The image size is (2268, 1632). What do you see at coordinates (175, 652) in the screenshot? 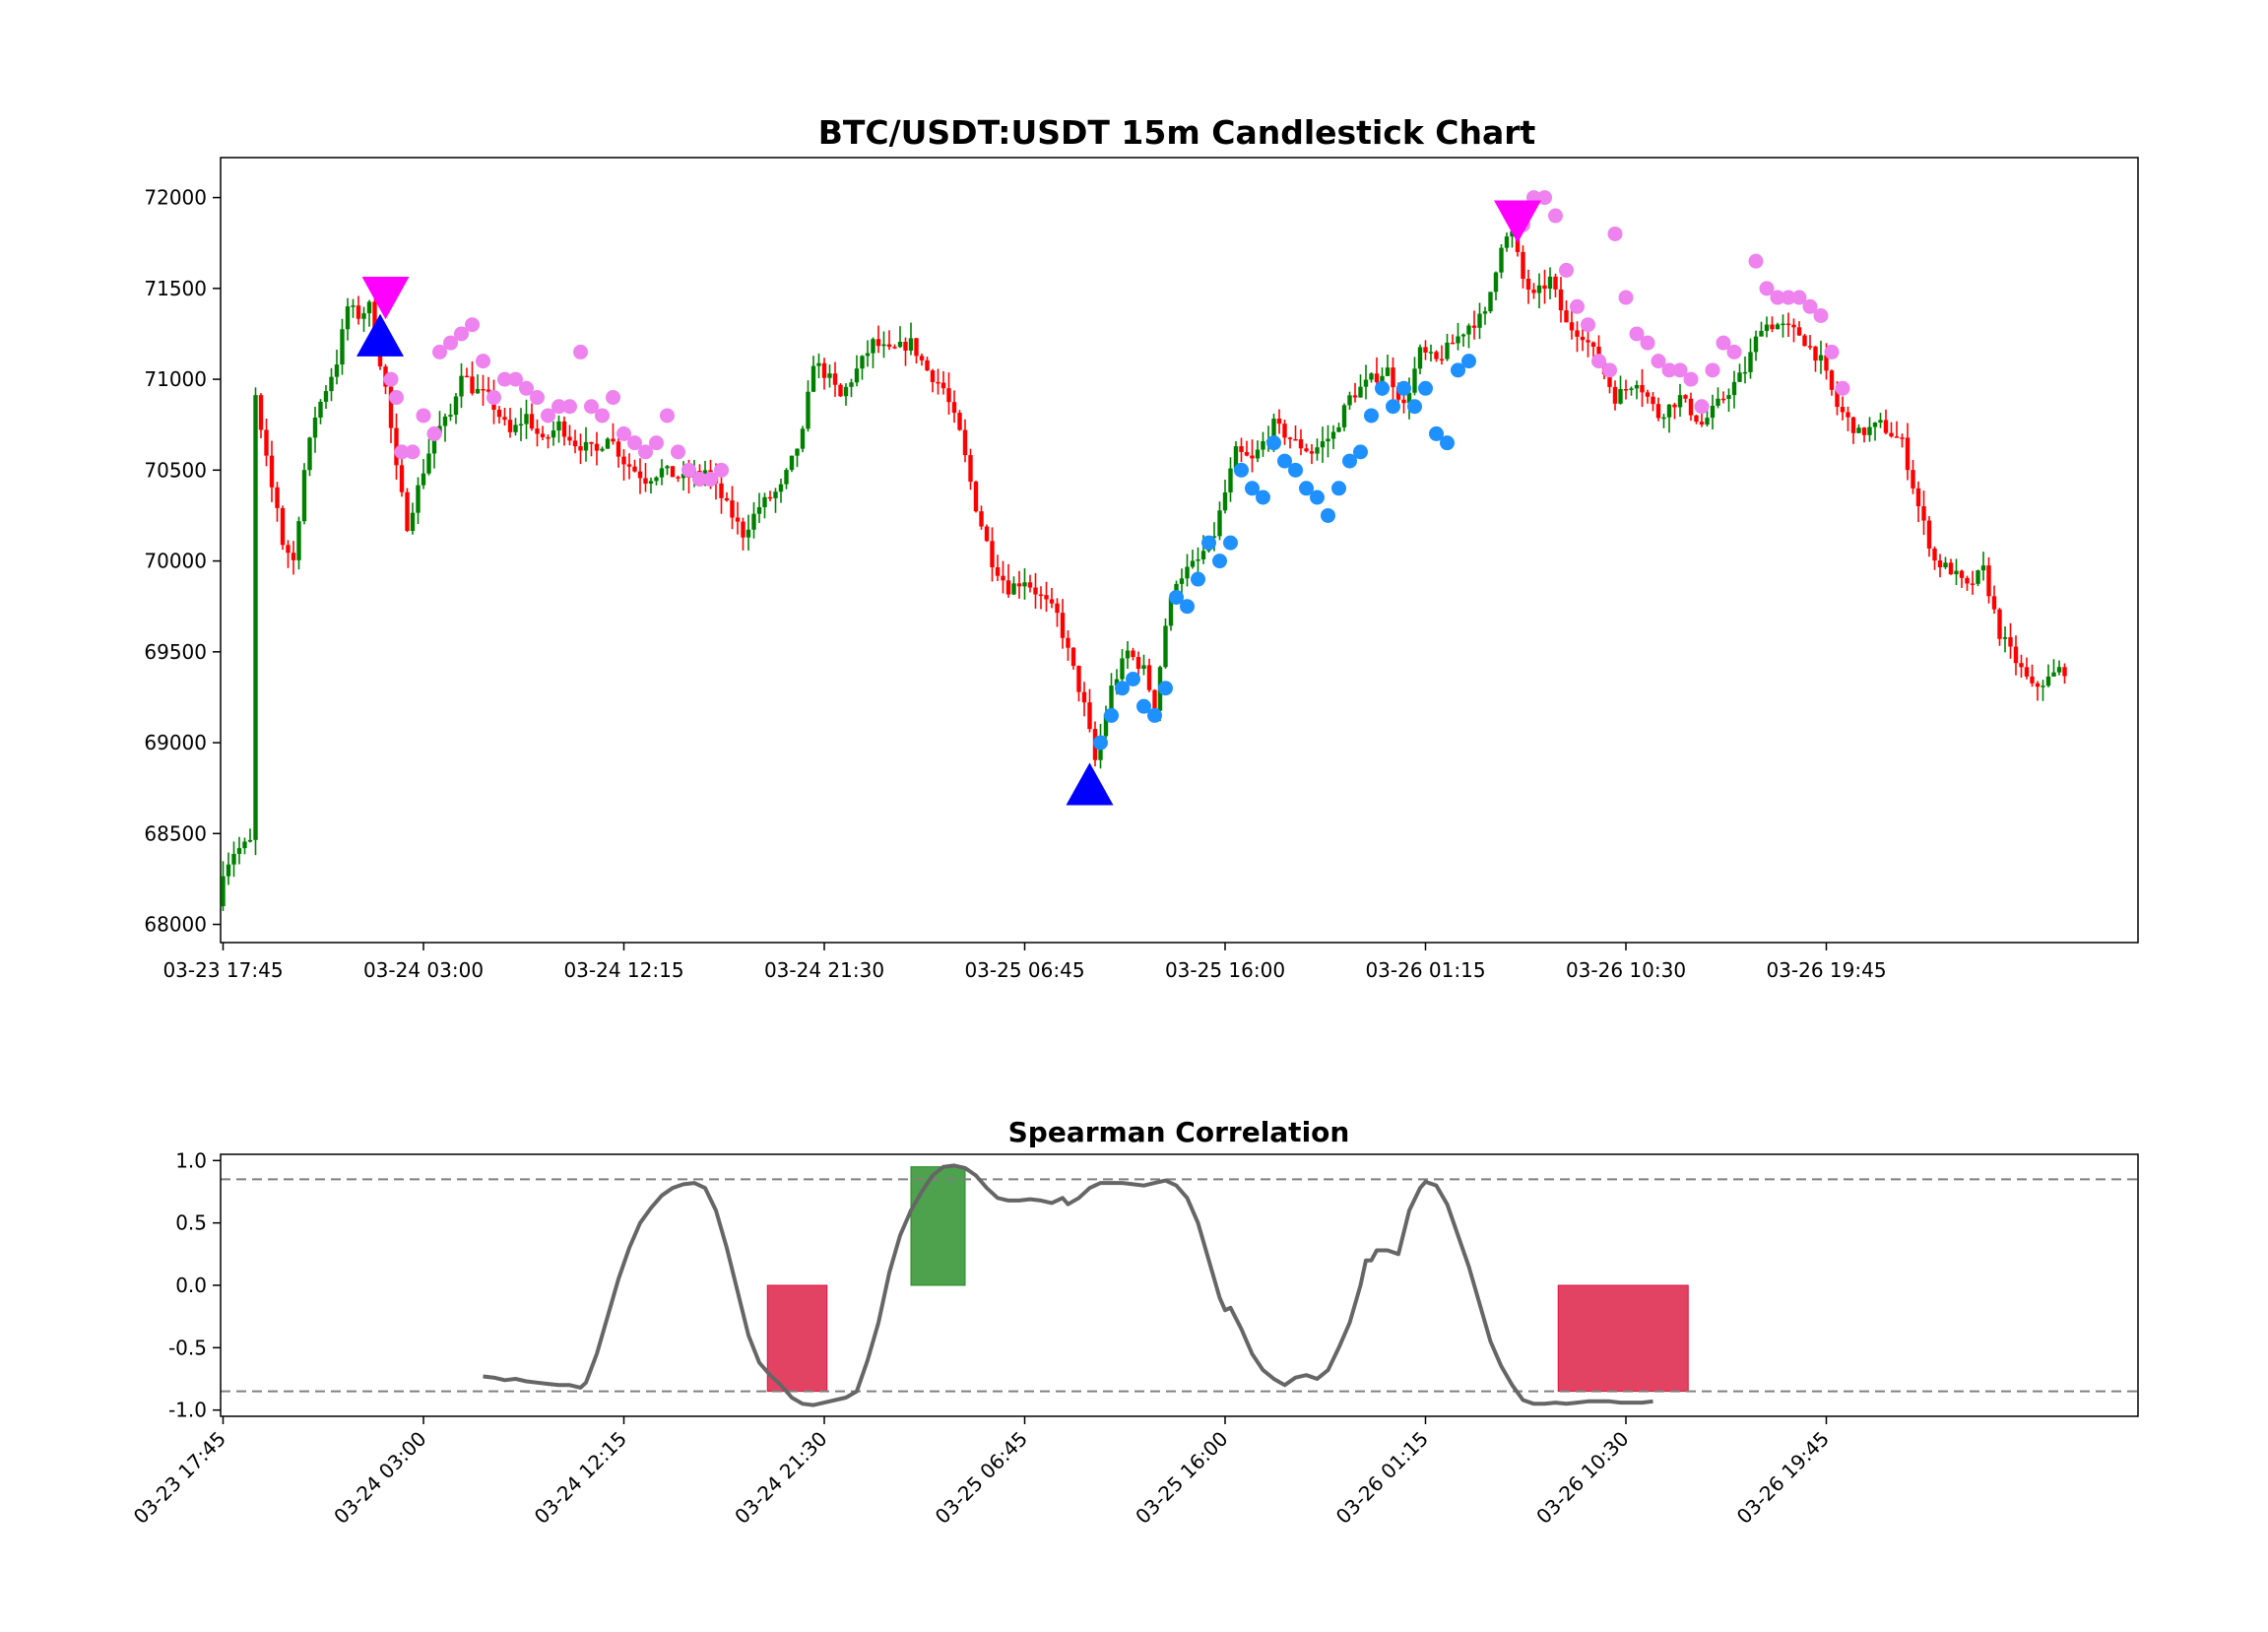
I see `y-tick-label: 69500` at bounding box center [175, 652].